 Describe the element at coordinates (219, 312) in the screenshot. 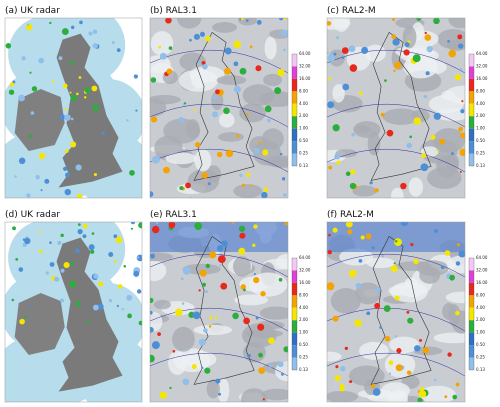

I see `map-frame` at that location.